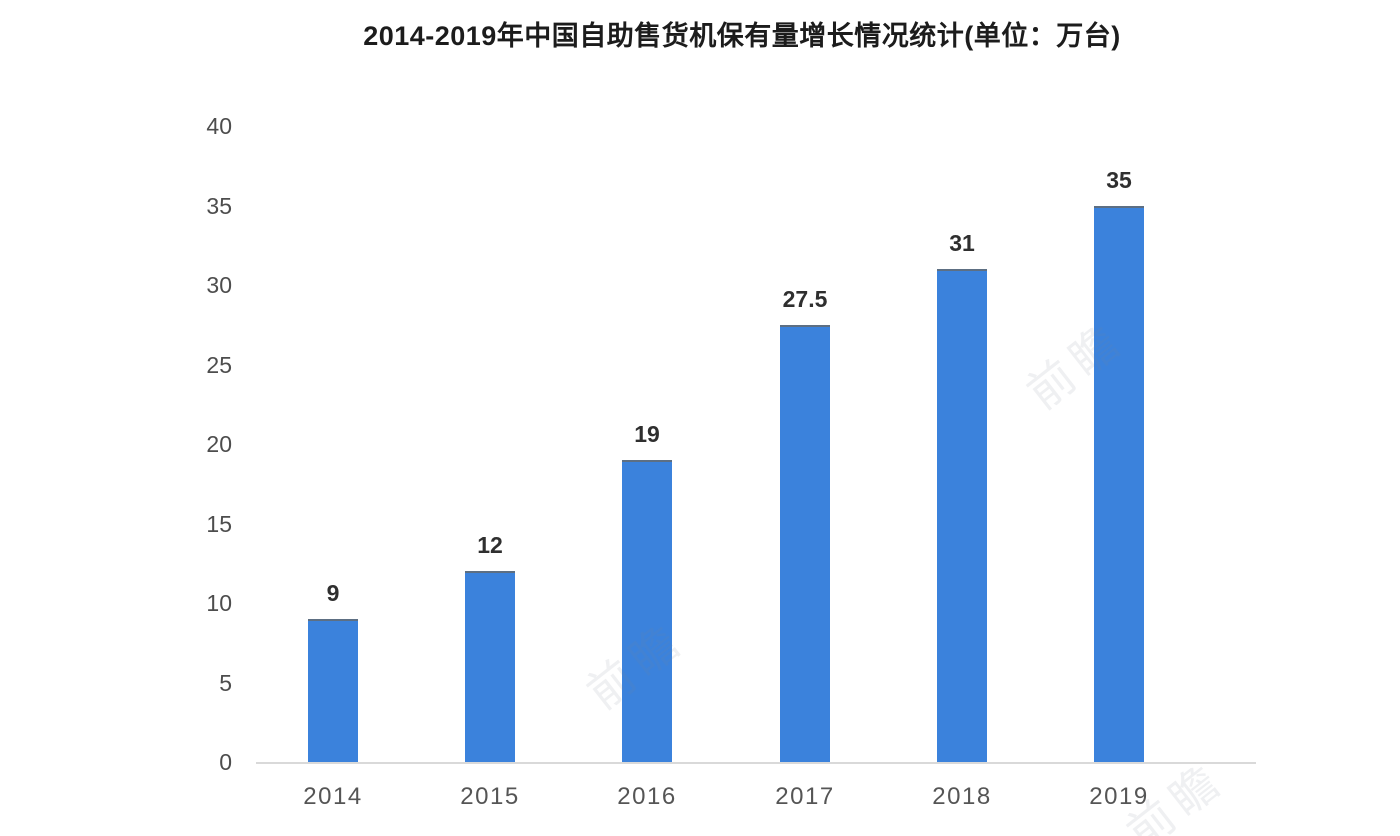 Image resolution: width=1400 pixels, height=836 pixels. I want to click on bar-value-label: 31, so click(962, 243).